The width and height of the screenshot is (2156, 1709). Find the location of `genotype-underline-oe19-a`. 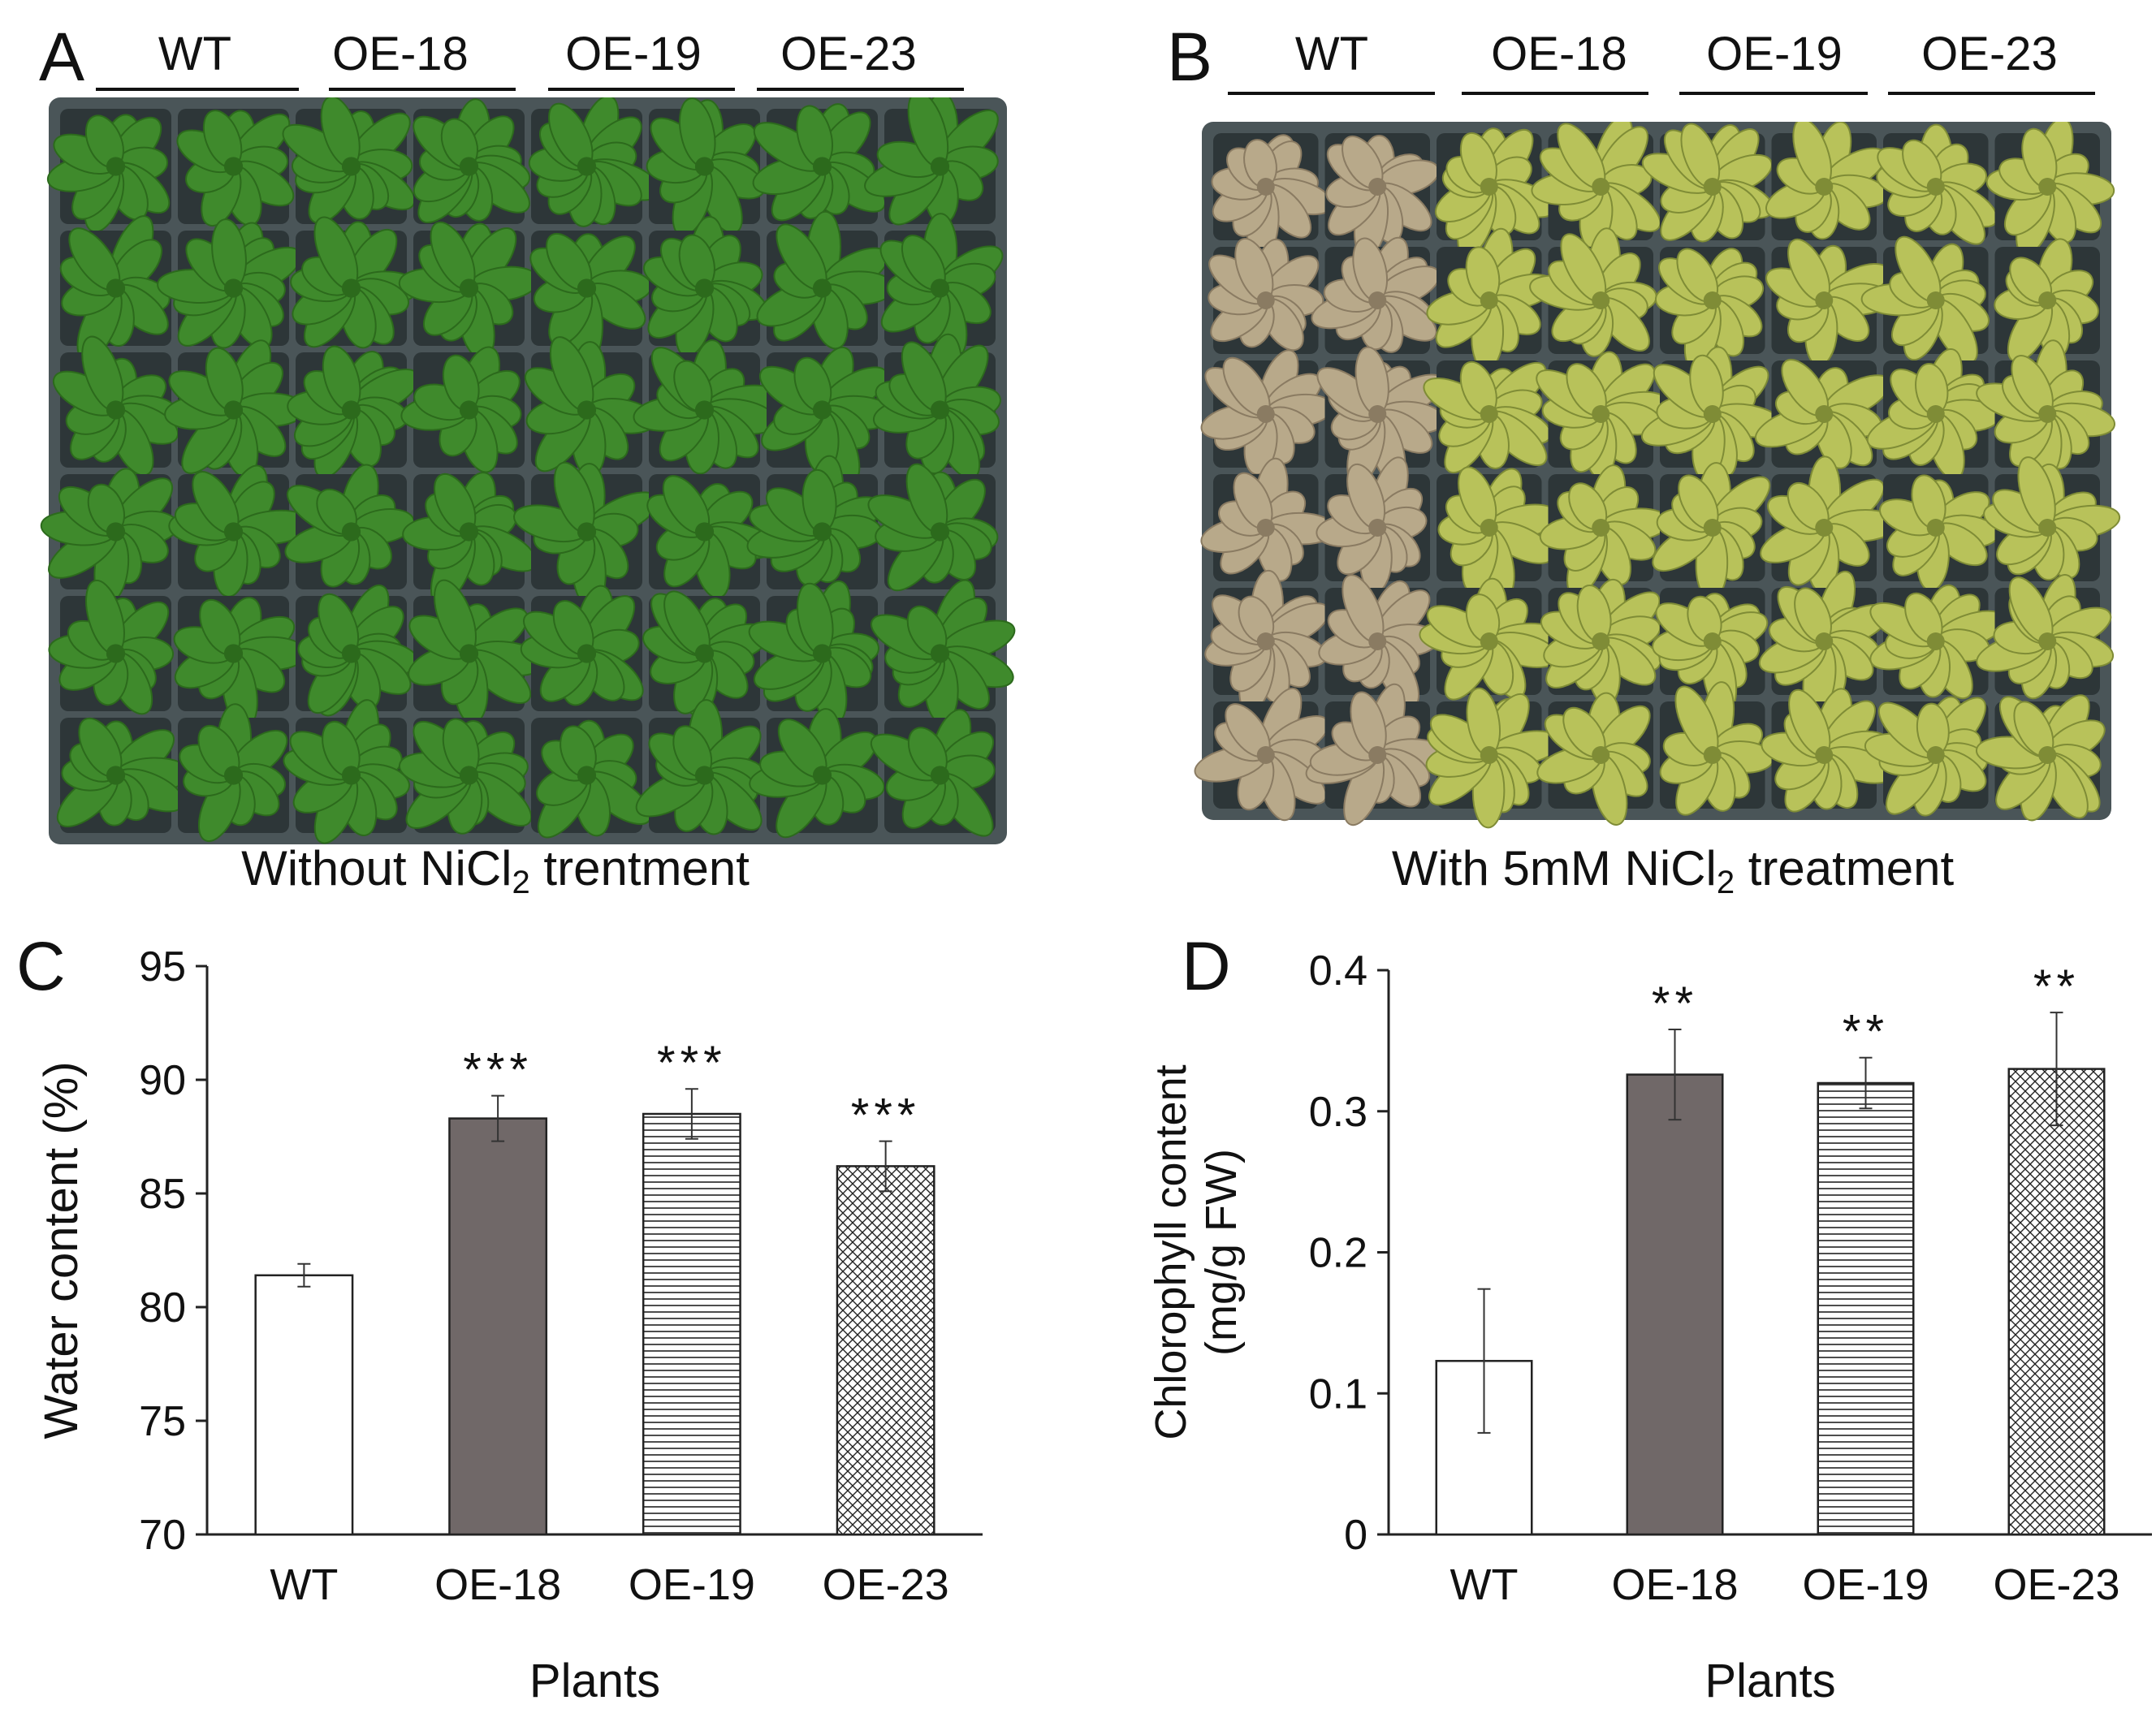

genotype-underline-oe19-a is located at coordinates (641, 89).